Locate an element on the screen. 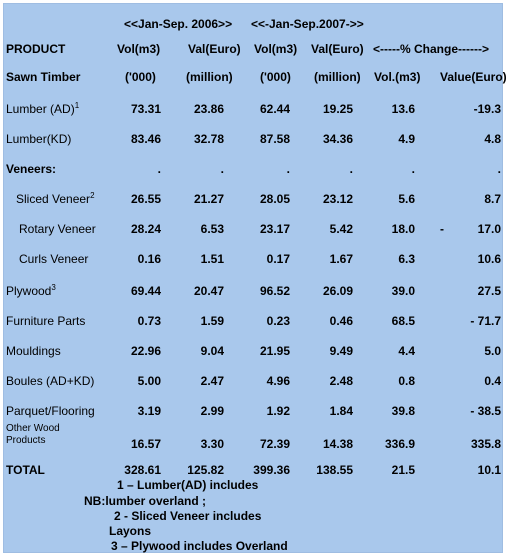 The image size is (506, 556). val-2007-cell: 9.49 is located at coordinates (341, 351).